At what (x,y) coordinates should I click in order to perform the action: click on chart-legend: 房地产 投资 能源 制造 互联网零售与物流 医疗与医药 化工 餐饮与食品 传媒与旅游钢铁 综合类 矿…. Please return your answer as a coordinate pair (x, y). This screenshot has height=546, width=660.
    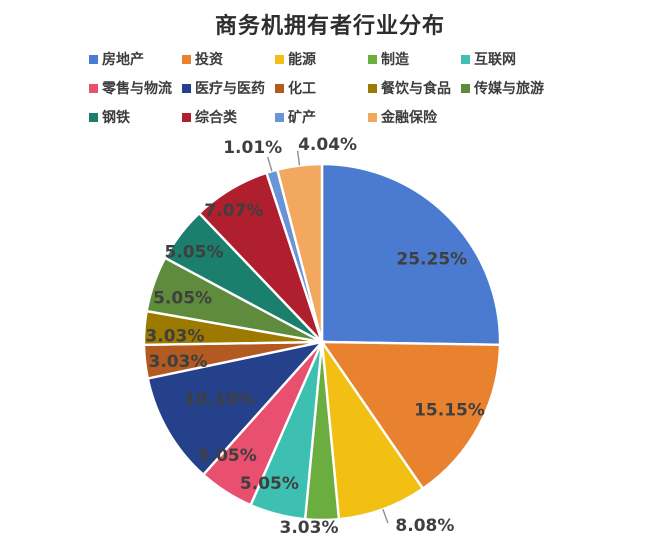
    Looking at the image, I should click on (321, 88).